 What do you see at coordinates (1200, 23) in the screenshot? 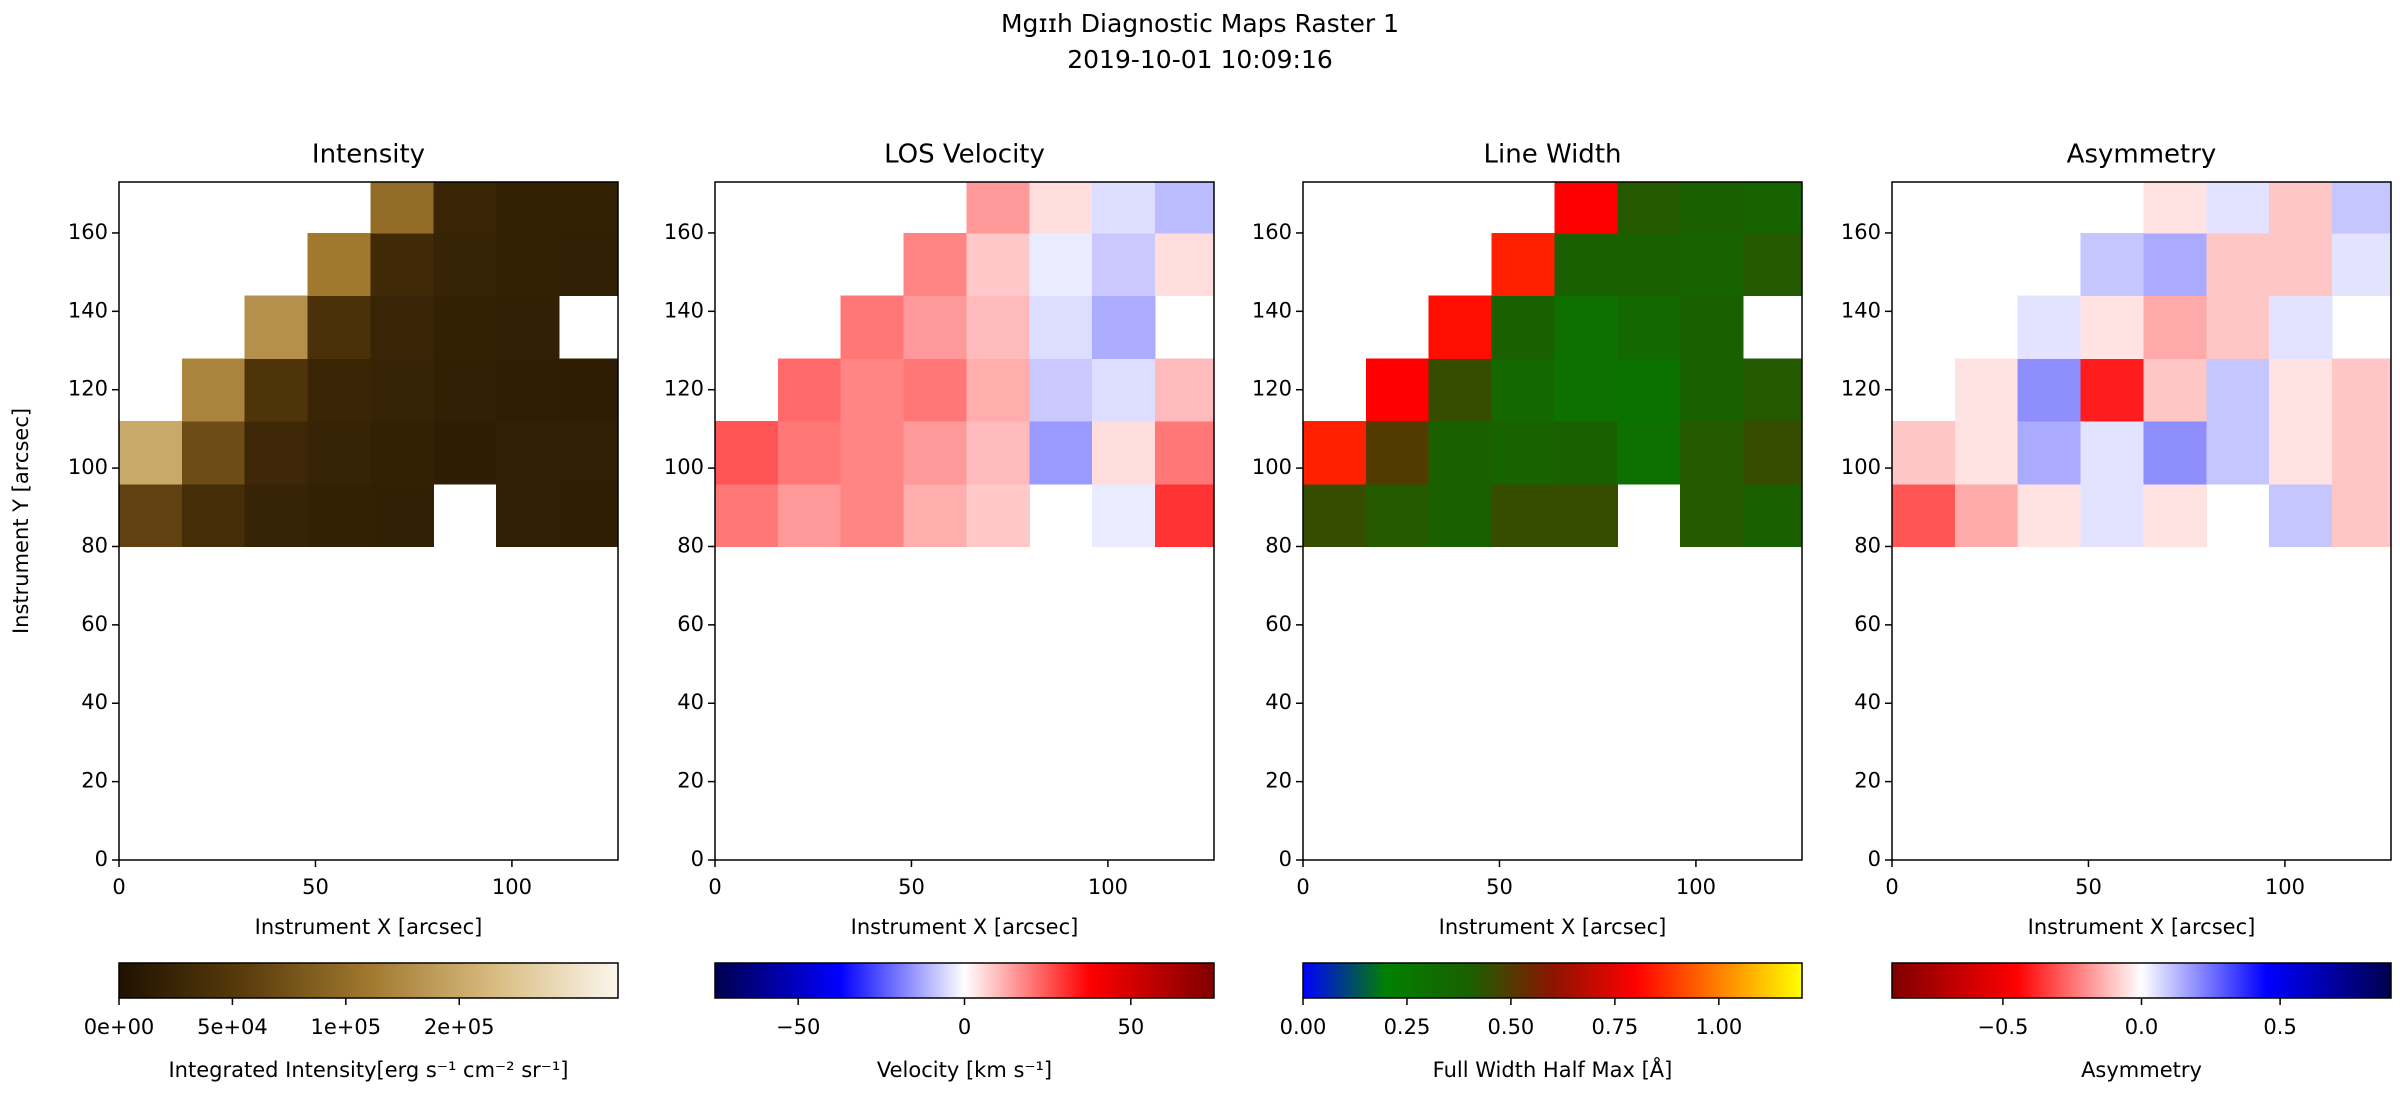
I see `figure-title: Mgɪɪh Diagnostic Maps Raster 1` at bounding box center [1200, 23].